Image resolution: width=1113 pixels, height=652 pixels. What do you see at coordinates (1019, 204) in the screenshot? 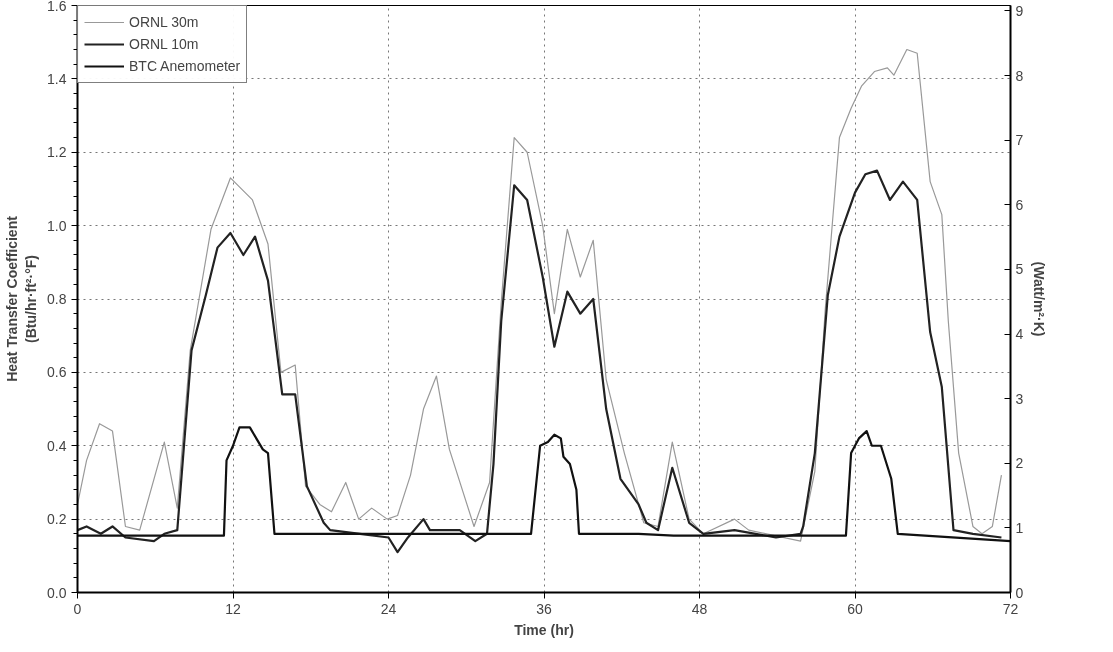
I see `y2-tick-label: 6` at bounding box center [1019, 204].